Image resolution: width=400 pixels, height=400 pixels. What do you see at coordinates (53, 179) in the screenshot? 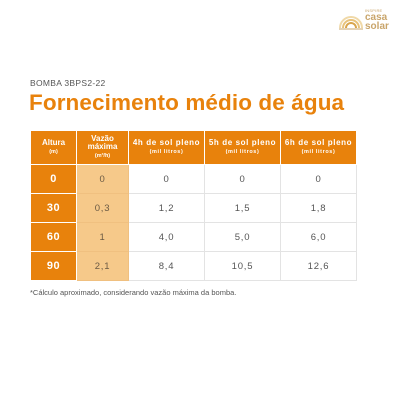
I see `cell-altura: 0` at bounding box center [53, 179].